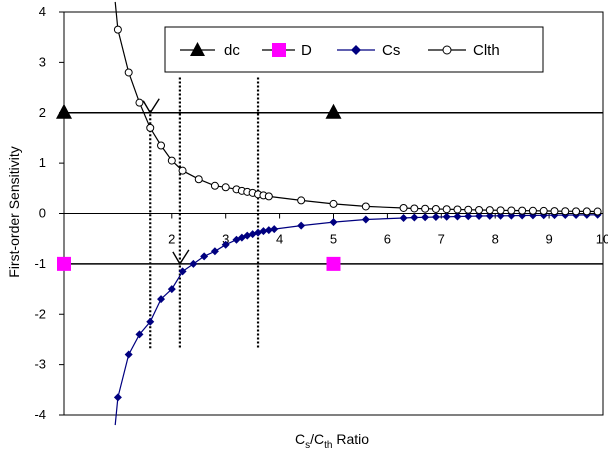  What do you see at coordinates (197, 49) in the screenshot?
I see `triangle-icon` at bounding box center [197, 49].